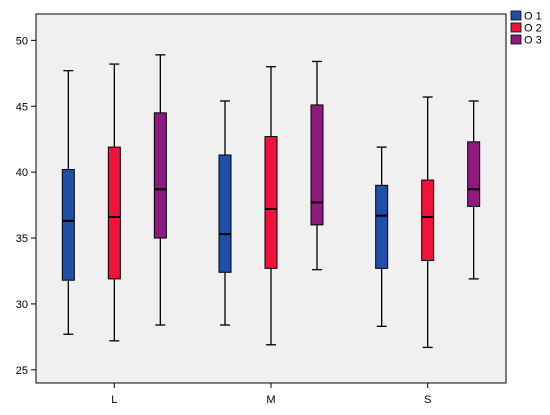 This screenshot has width=550, height=415. Describe the element at coordinates (427, 400) in the screenshot. I see `x-tick-label: S` at that location.